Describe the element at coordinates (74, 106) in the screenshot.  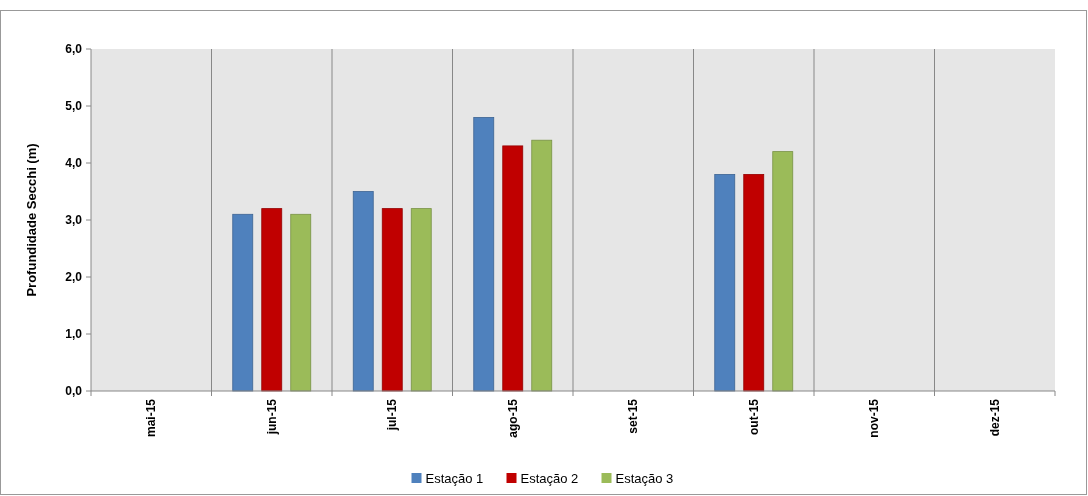
I see `y-tick-label: 5,0` at that location.